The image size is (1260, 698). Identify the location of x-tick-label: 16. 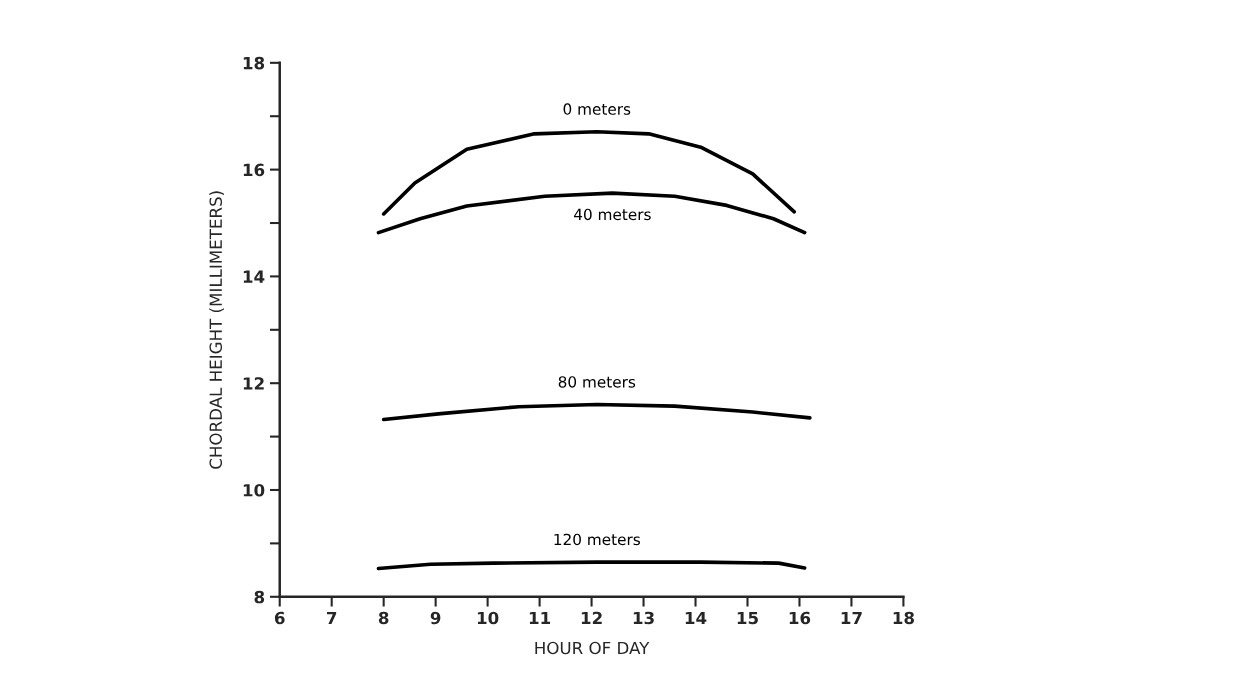
(800, 618).